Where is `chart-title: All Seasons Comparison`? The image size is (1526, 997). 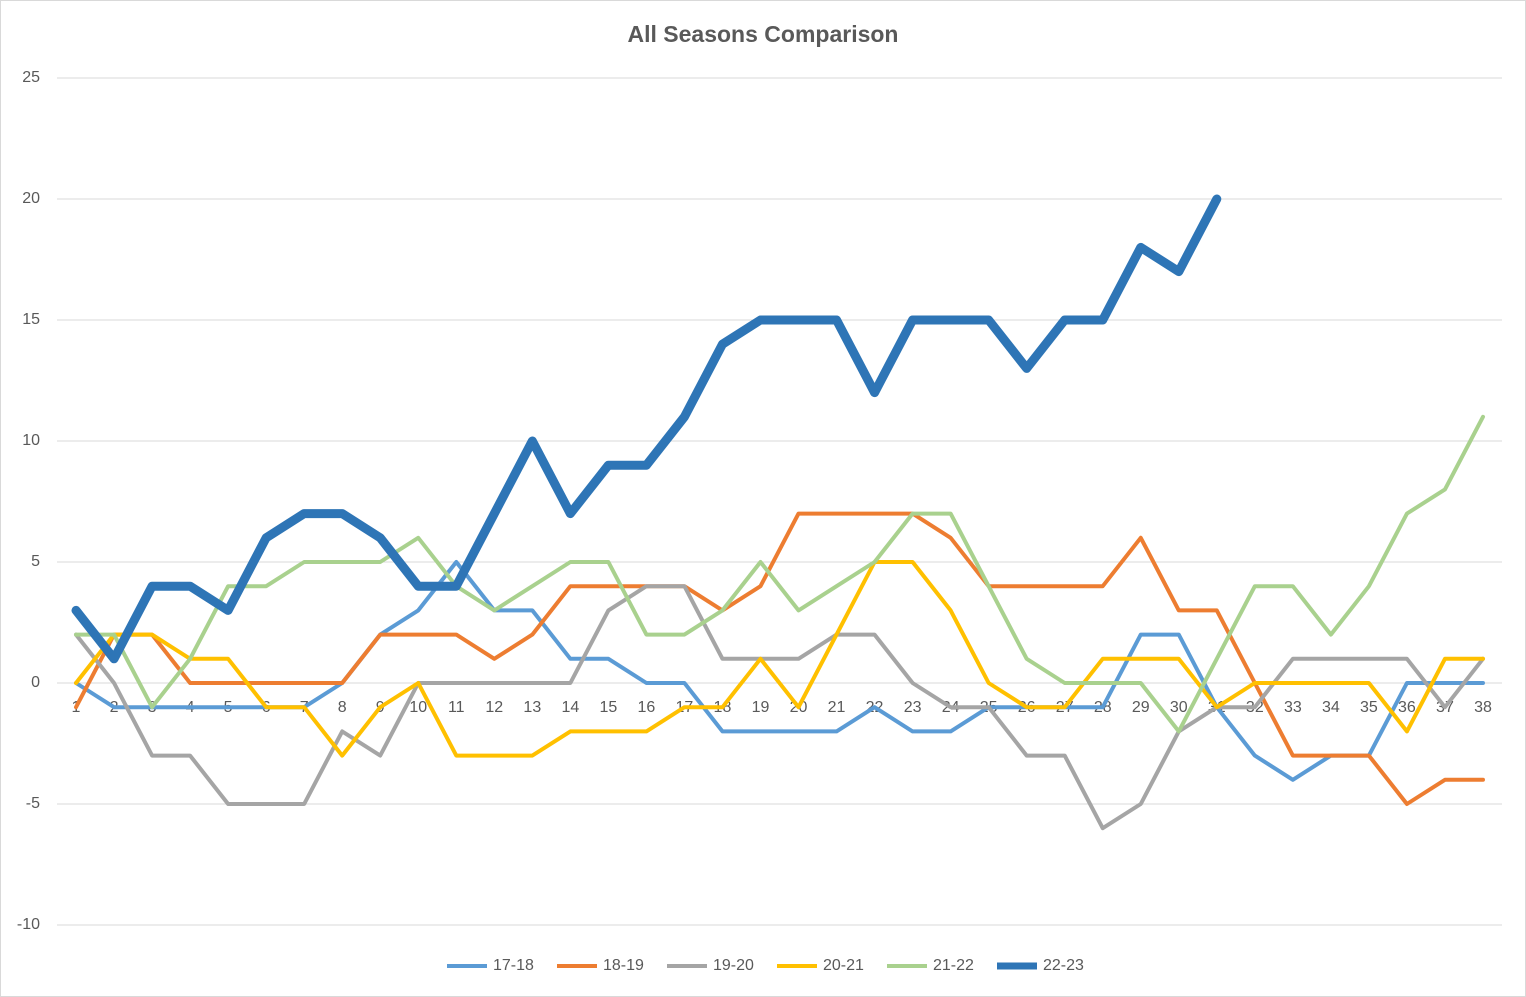
chart-title: All Seasons Comparison is located at coordinates (763, 34).